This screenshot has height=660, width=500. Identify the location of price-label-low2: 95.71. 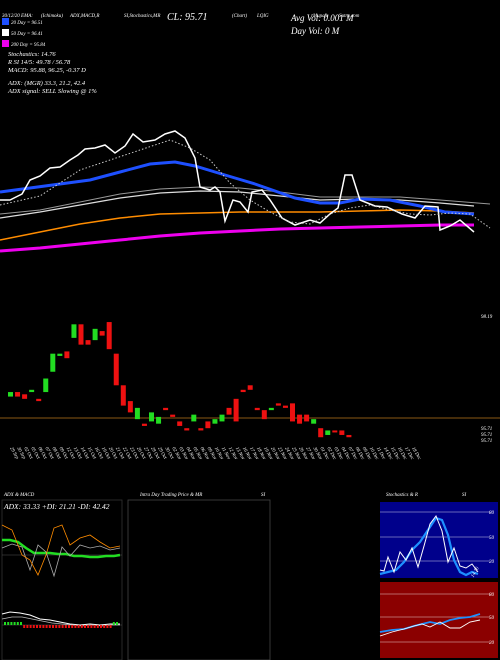
(486, 441).